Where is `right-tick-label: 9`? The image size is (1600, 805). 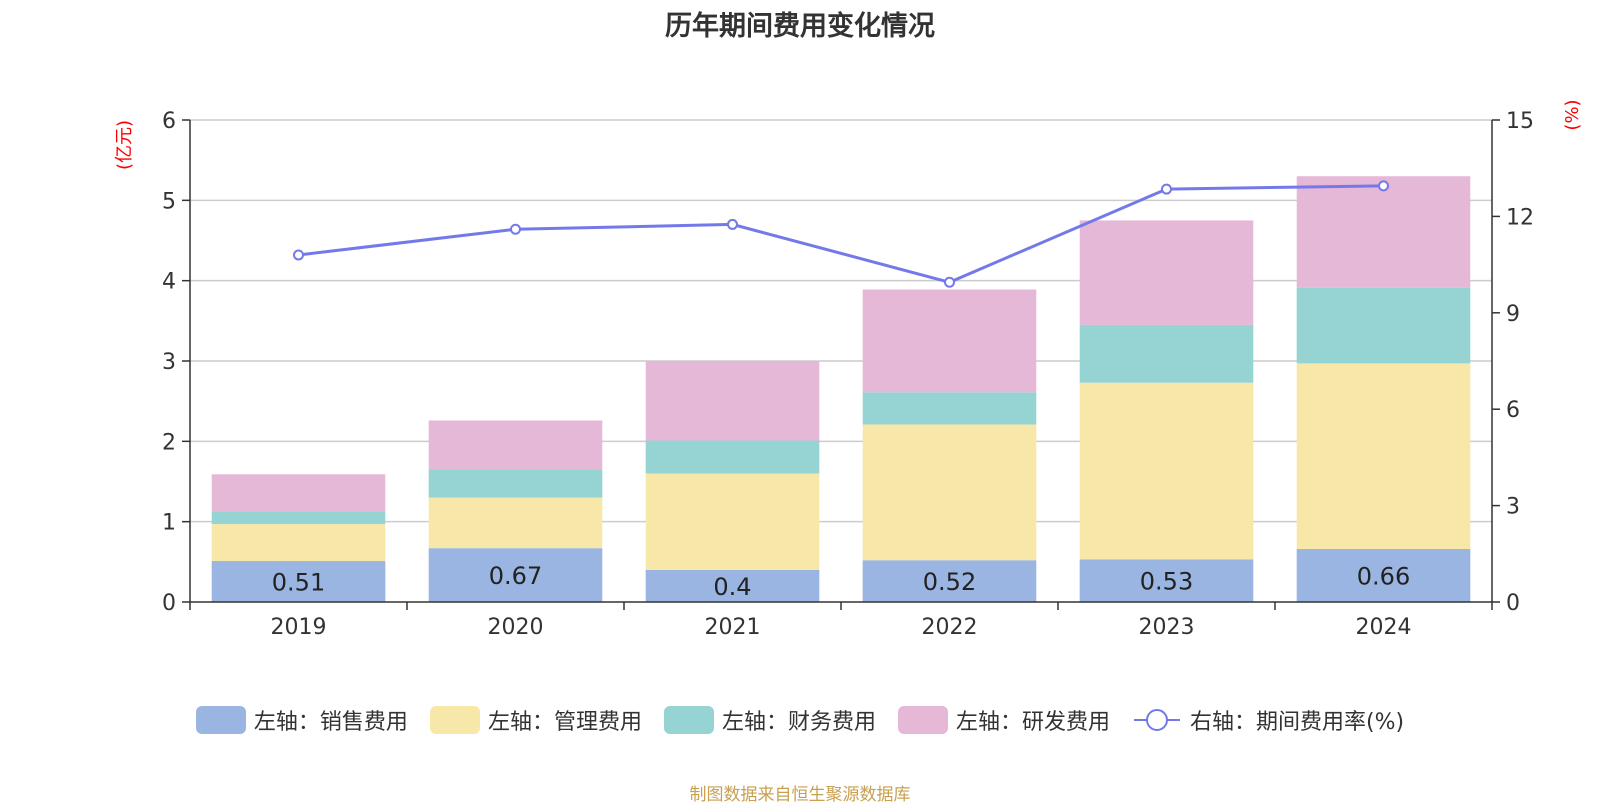
right-tick-label: 9 is located at coordinates (1513, 314).